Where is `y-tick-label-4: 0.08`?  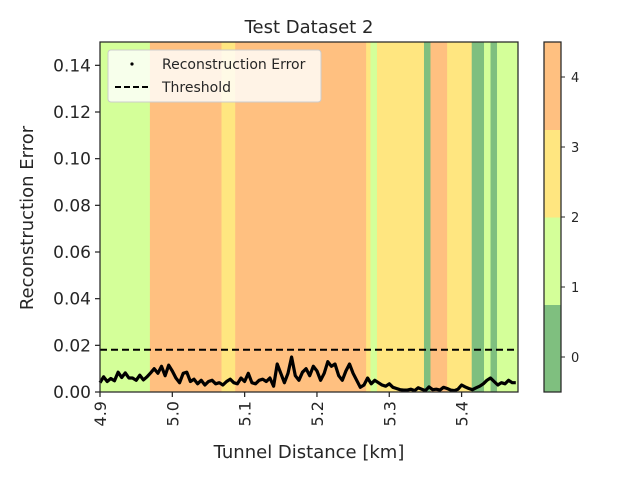
y-tick-label-4: 0.08 is located at coordinates (72, 206).